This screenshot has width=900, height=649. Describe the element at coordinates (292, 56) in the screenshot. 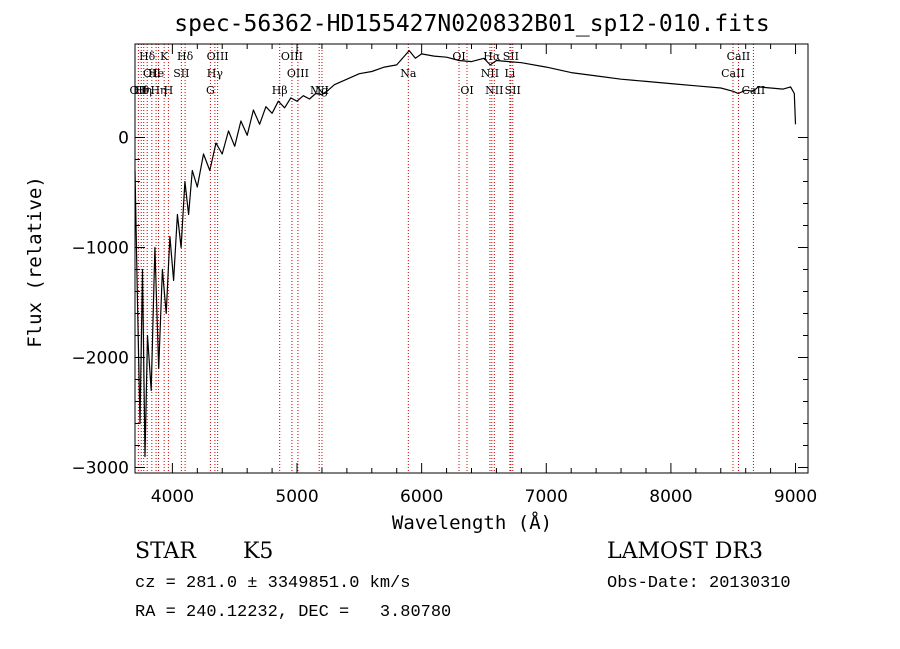

I see `line-label-15: OIII` at that location.